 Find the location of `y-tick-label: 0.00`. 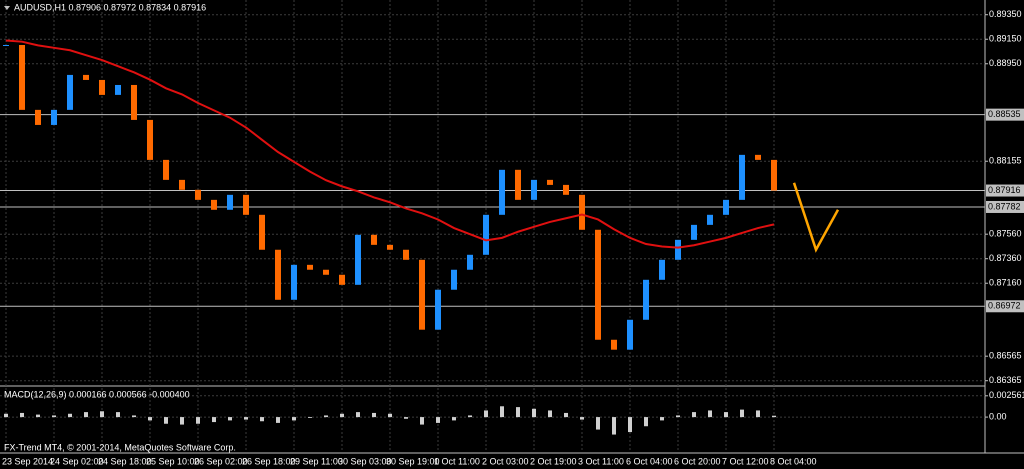

y-tick-label: 0.00 is located at coordinates (998, 416).